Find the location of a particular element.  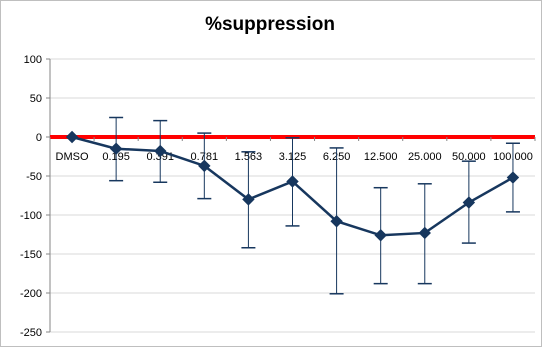

x-tick-label: 12.500 is located at coordinates (381, 157).